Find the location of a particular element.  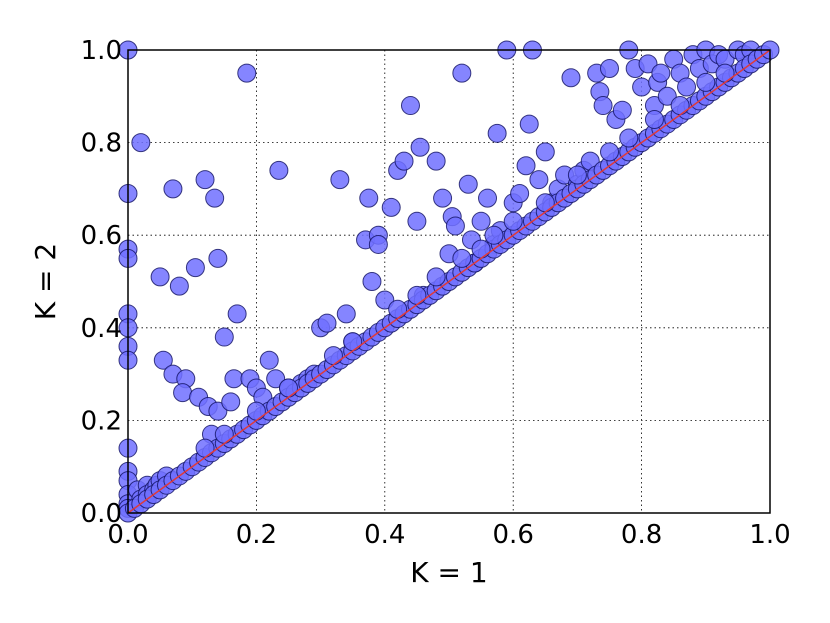

x-tick-label: 0.4 is located at coordinates (384, 535).